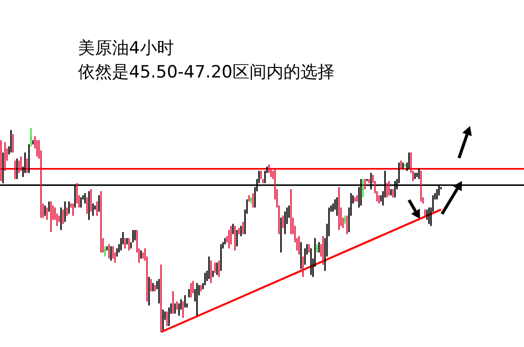  Describe the element at coordinates (206, 72) in the screenshot. I see `chart-subtitle: 依然是45.50-47.20区间内的选择` at that location.